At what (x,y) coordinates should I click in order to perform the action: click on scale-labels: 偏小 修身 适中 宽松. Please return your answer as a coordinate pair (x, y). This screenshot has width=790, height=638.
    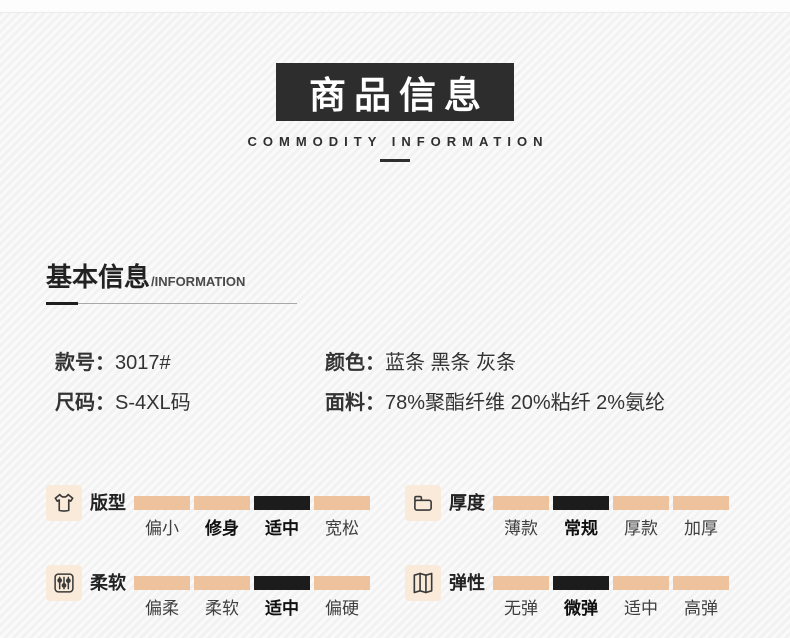
    Looking at the image, I should click on (252, 526).